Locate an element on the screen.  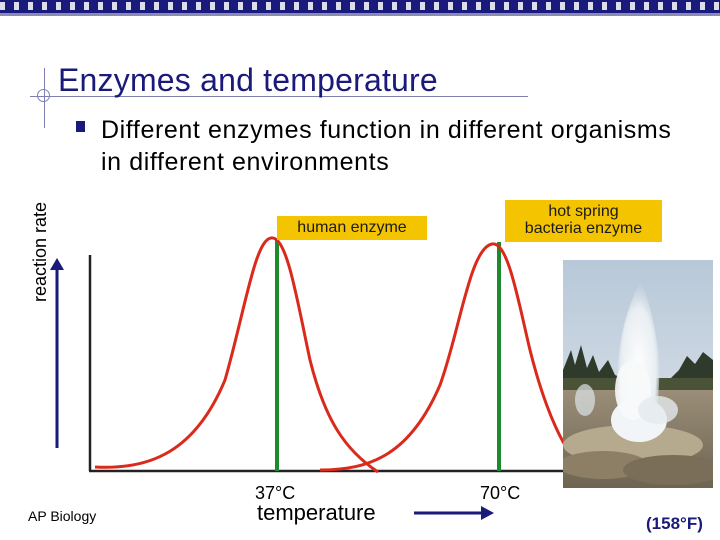
title-area: Enzymes and temperature is located at coordinates (280, 93).